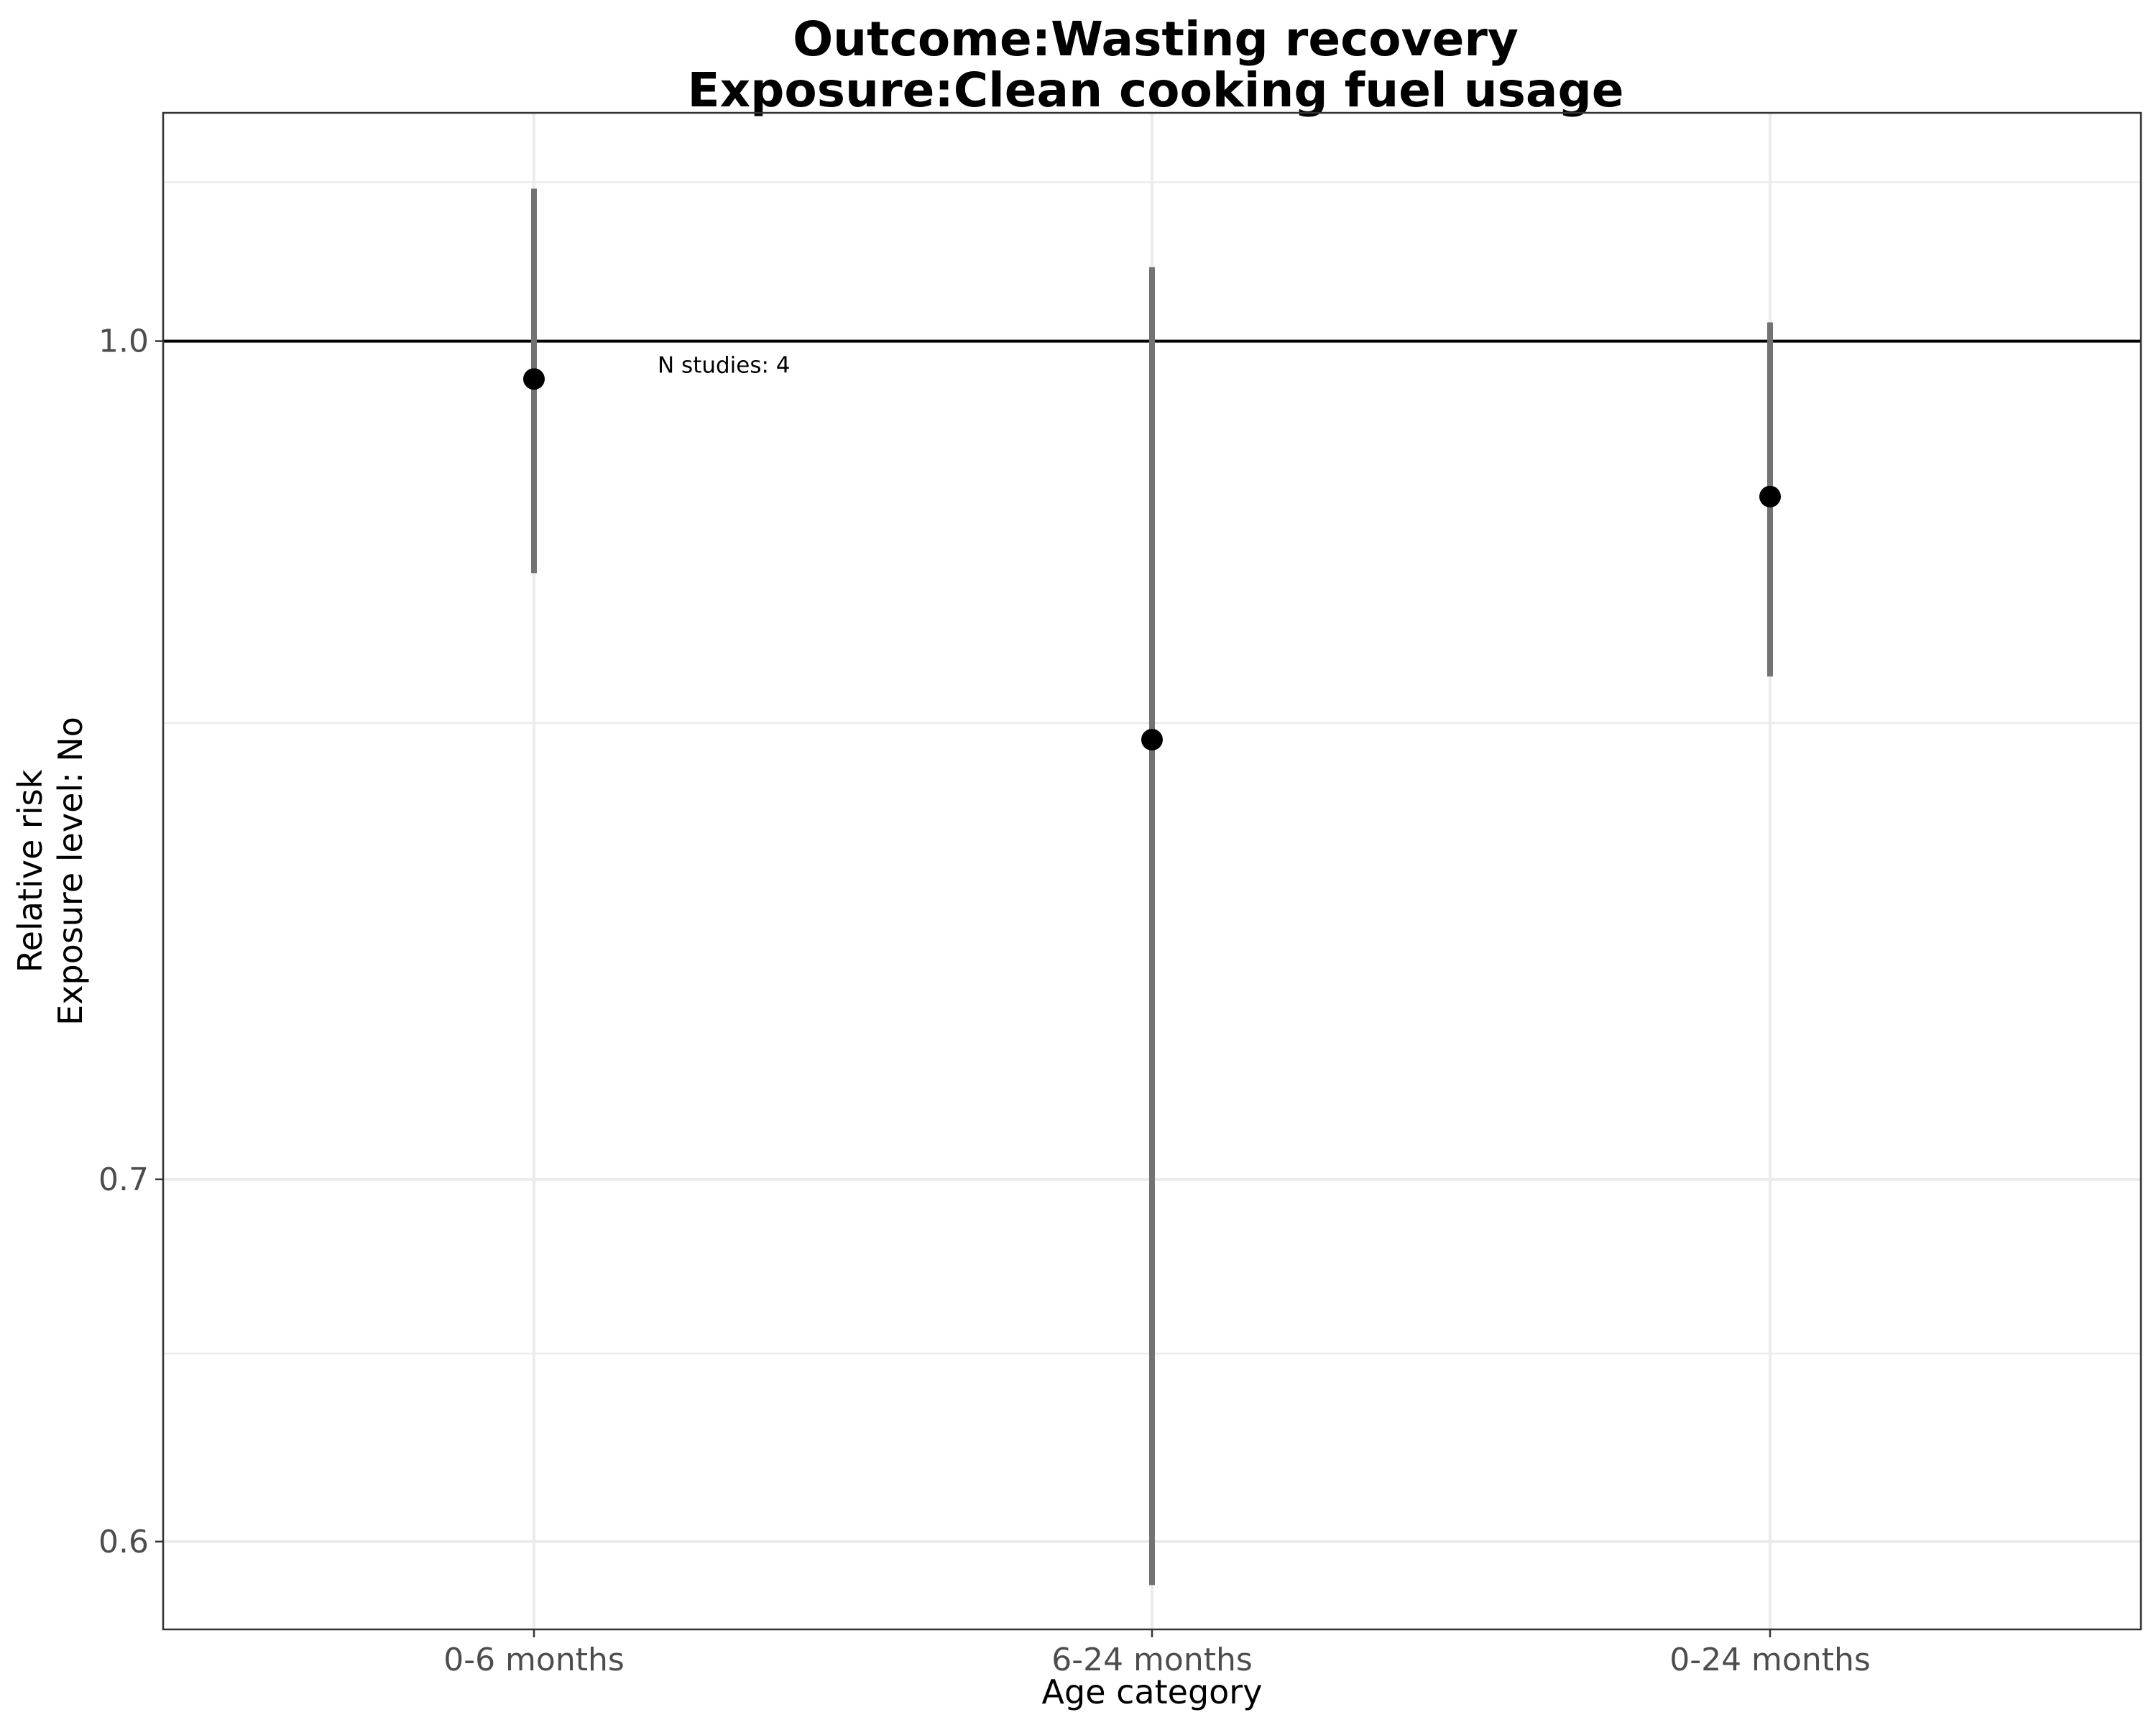 The image size is (2156, 1725). I want to click on x-axis-title: Age category, so click(1153, 1692).